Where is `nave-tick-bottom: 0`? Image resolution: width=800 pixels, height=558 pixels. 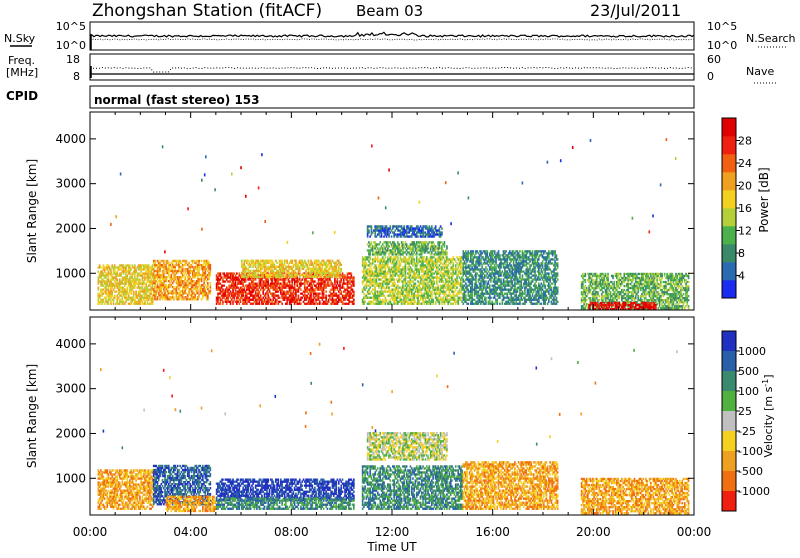 nave-tick-bottom: 0 is located at coordinates (710, 76).